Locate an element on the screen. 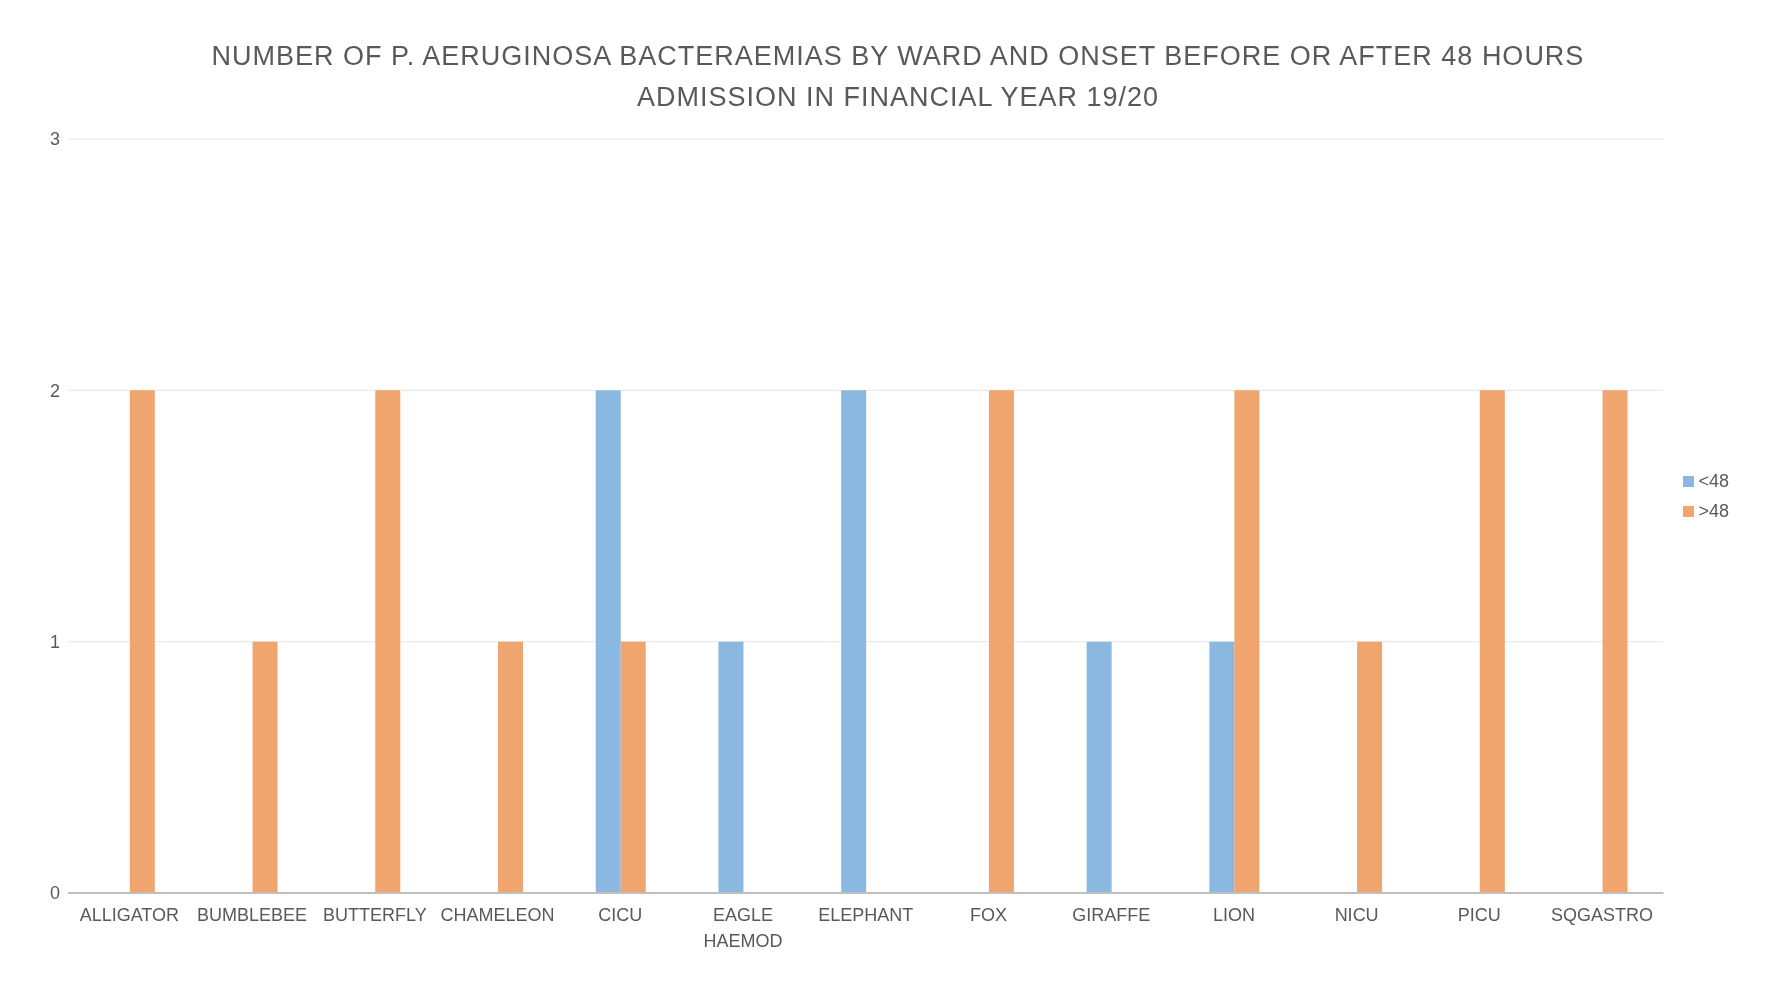 This screenshot has width=1767, height=995. x-tick-label: CICU is located at coordinates (620, 915).